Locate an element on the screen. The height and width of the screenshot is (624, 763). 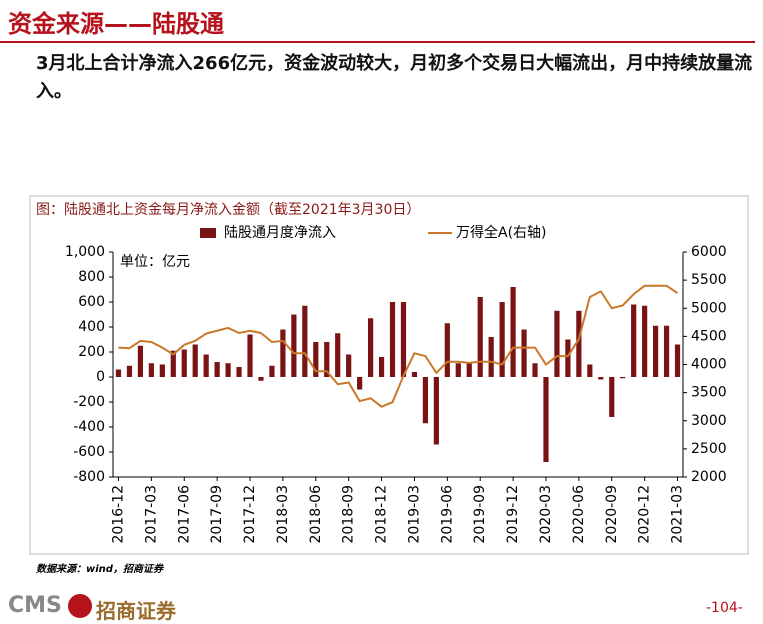
y-tick-label: -400 is located at coordinates (89, 427).